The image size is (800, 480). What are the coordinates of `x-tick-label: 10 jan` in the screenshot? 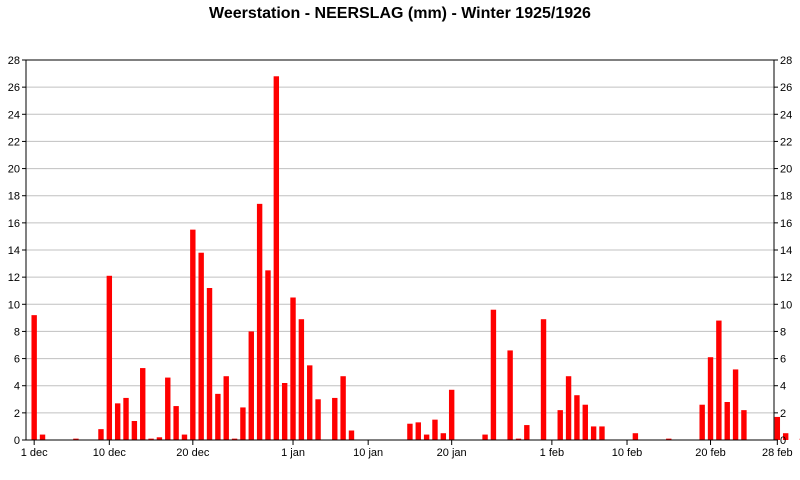 It's located at (368, 453).